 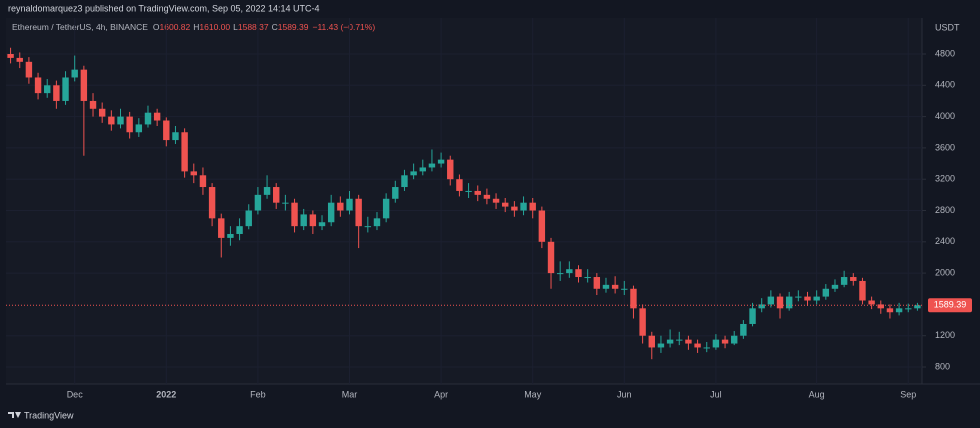 I want to click on y-tick-label: 4400, so click(x=945, y=85).